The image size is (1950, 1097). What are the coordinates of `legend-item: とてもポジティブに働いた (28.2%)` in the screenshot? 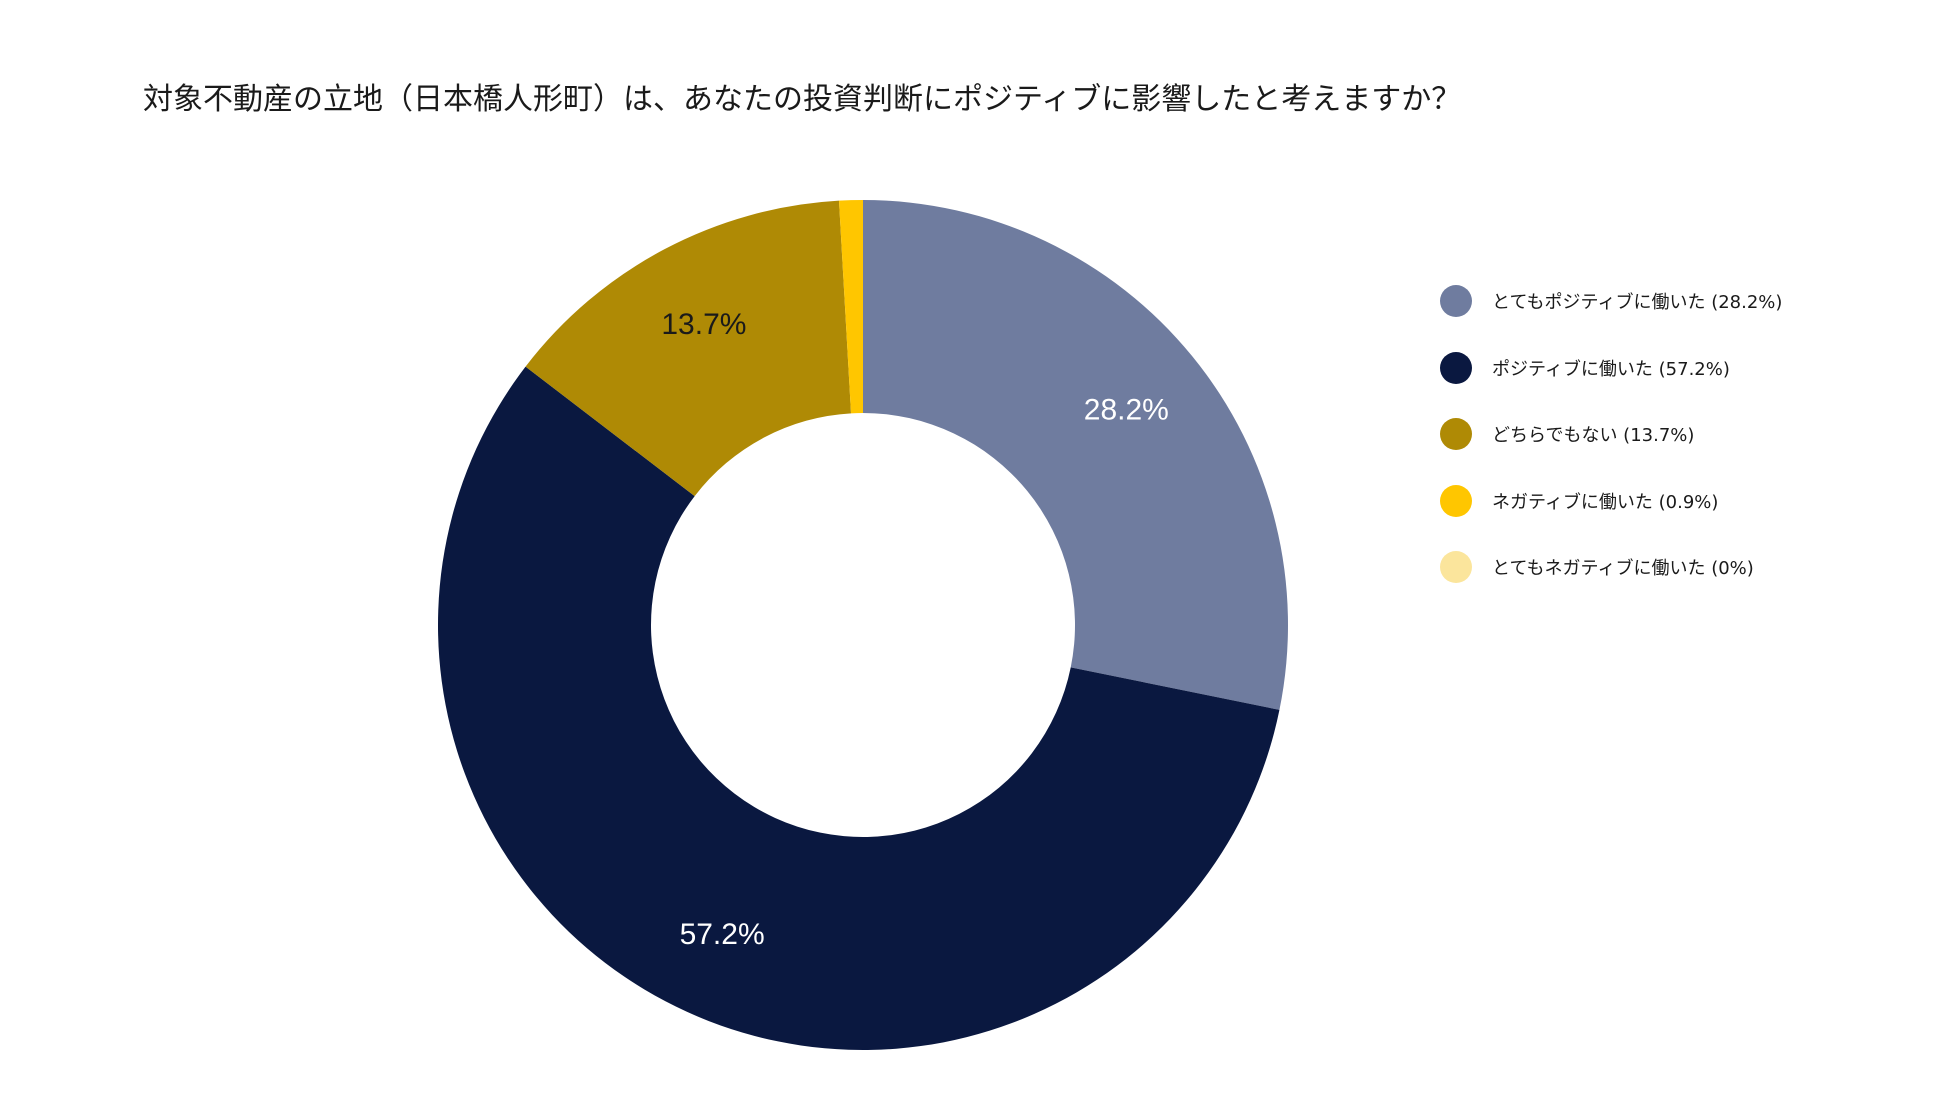 It's located at (1611, 301).